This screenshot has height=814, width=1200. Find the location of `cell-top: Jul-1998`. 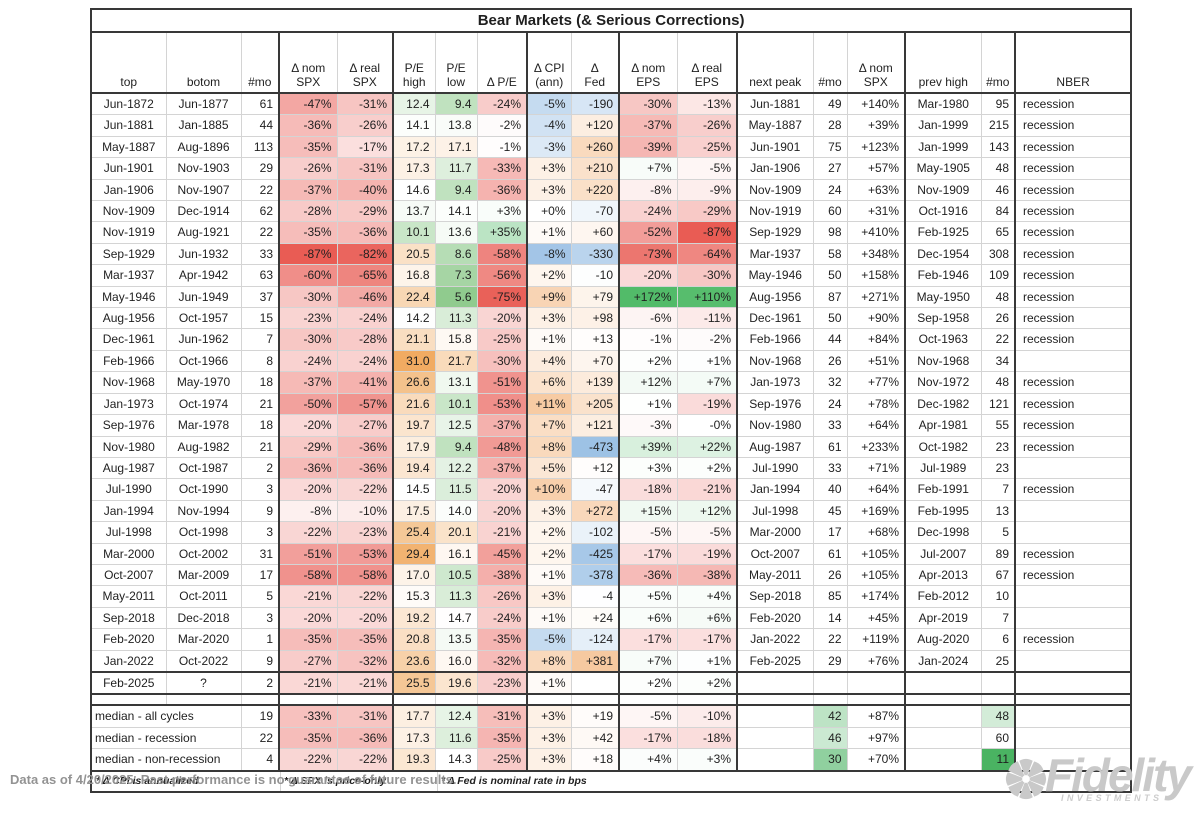

cell-top: Jul-1998 is located at coordinates (128, 532).